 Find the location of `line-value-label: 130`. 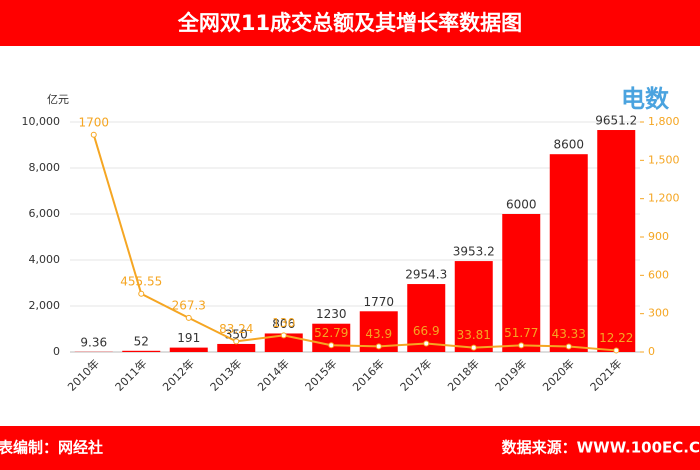

line-value-label: 130 is located at coordinates (283, 323).